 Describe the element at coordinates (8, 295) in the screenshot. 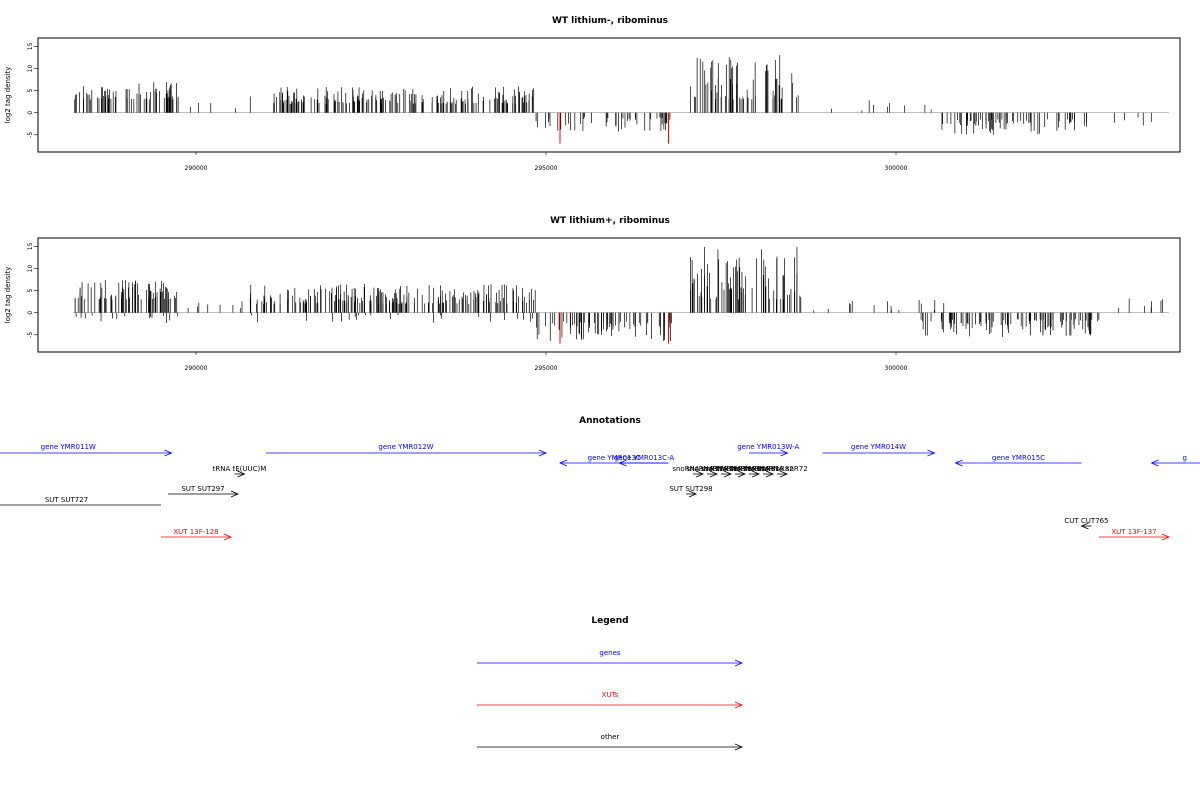

I see `y-axis-label: log2 tag density` at that location.